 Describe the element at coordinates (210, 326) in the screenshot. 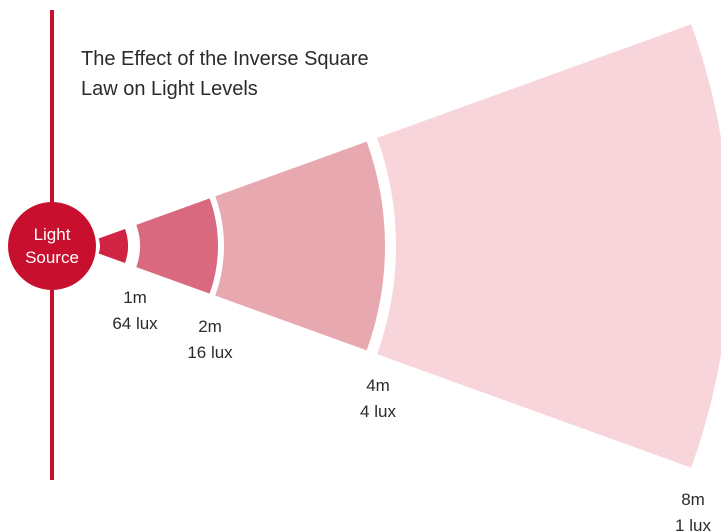

I see `distance-label: 2m` at that location.